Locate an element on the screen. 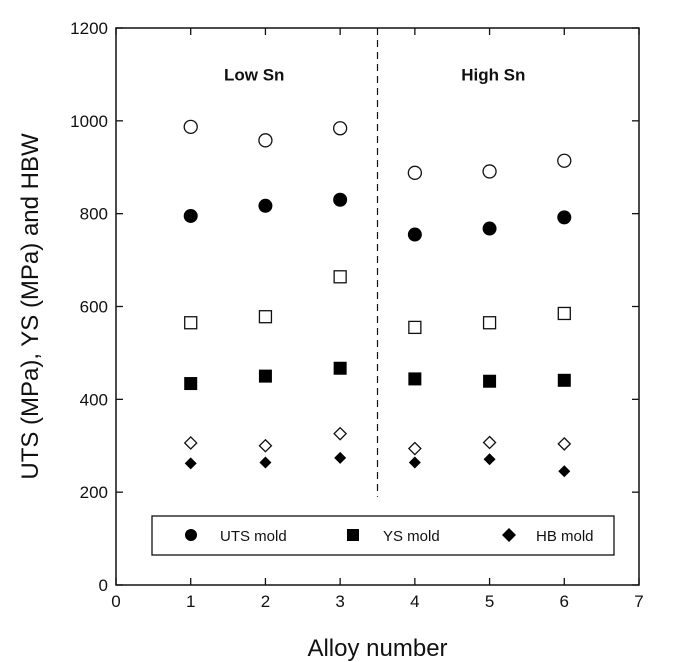 Image resolution: width=678 pixels, height=662 pixels. y-tick-label: 0 is located at coordinates (103, 585).